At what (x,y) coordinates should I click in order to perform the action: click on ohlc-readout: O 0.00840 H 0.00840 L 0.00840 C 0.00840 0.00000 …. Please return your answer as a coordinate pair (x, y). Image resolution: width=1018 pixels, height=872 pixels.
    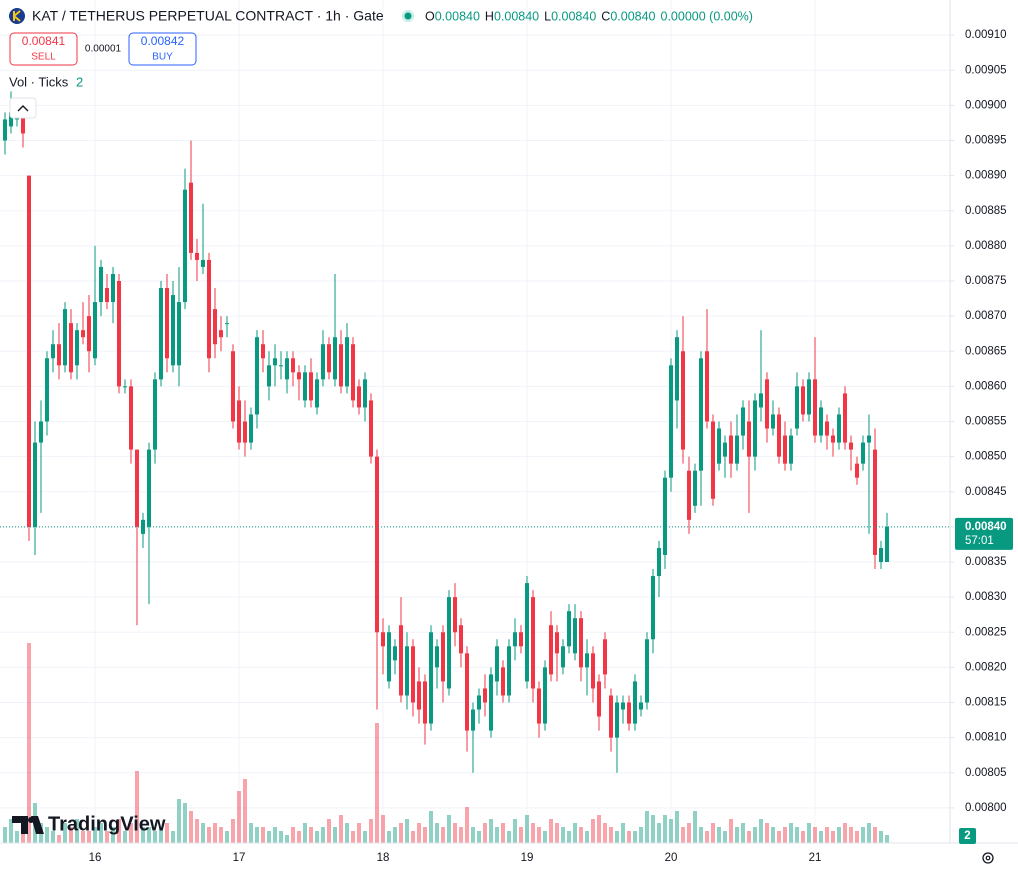
    Looking at the image, I should click on (589, 16).